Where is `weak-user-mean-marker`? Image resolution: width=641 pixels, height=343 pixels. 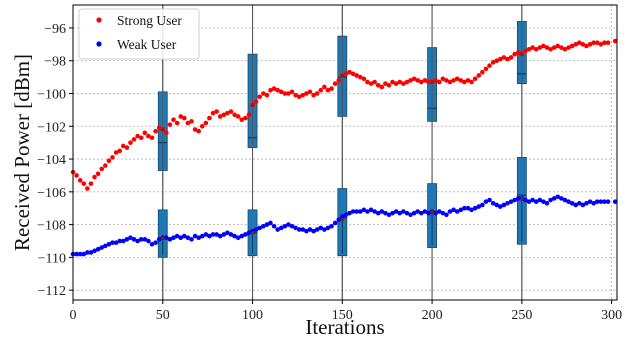
weak-user-mean-marker is located at coordinates (163, 237).